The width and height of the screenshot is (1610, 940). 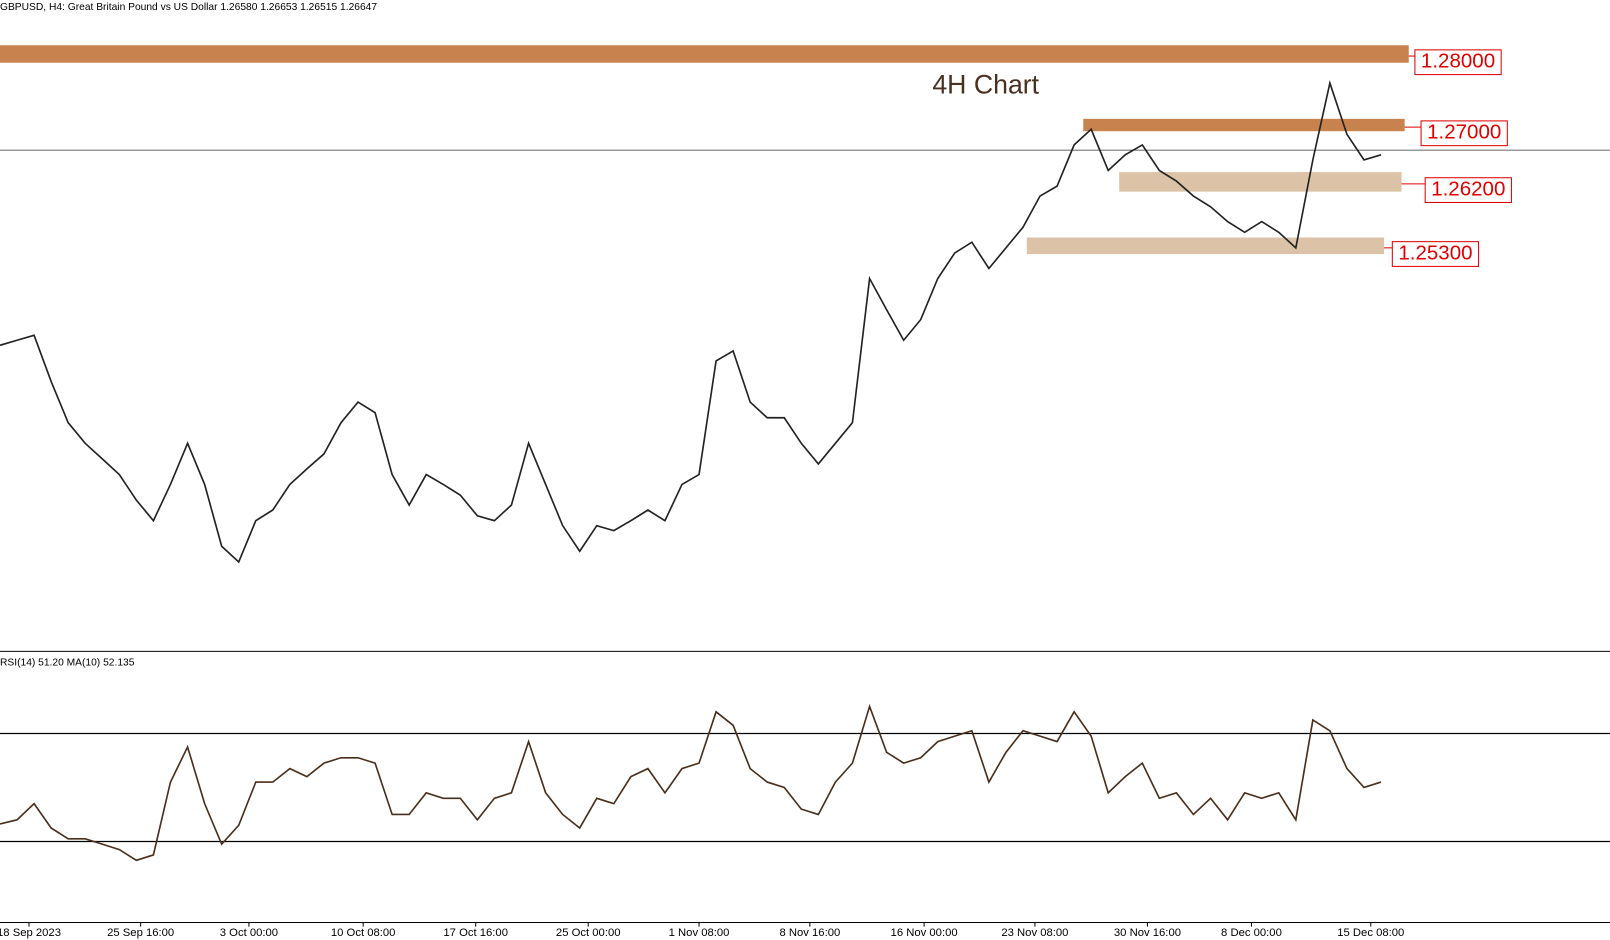 What do you see at coordinates (1251, 933) in the screenshot?
I see `x-tick-label: 8 Dec 00:00` at bounding box center [1251, 933].